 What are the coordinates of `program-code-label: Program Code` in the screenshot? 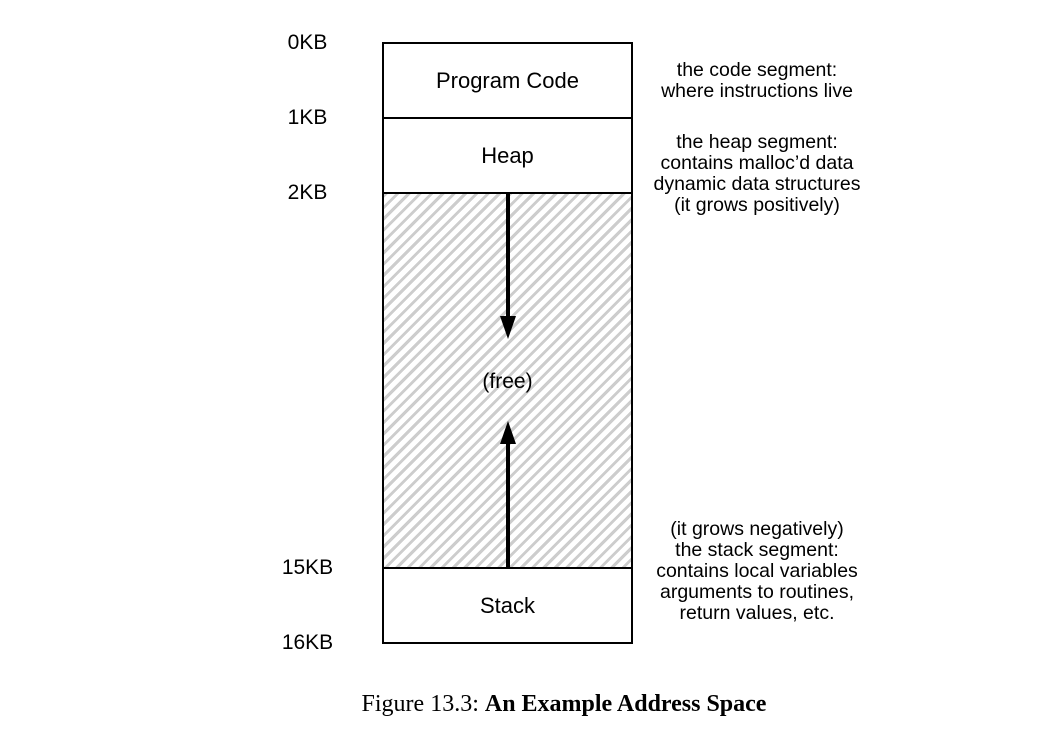 It's located at (507, 80).